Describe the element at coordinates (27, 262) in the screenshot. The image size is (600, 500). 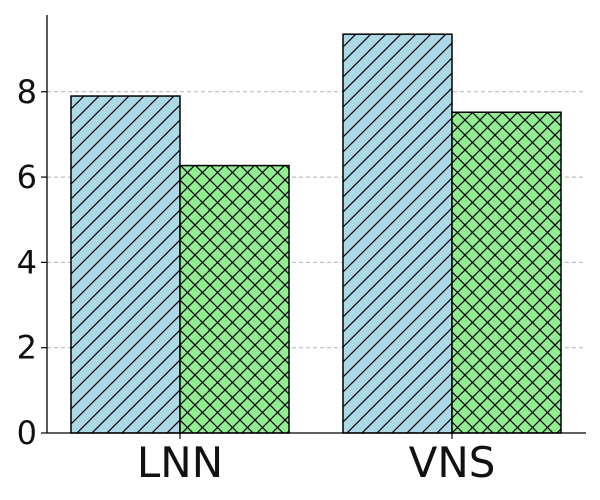
I see `y-tick-label-4: 4` at that location.